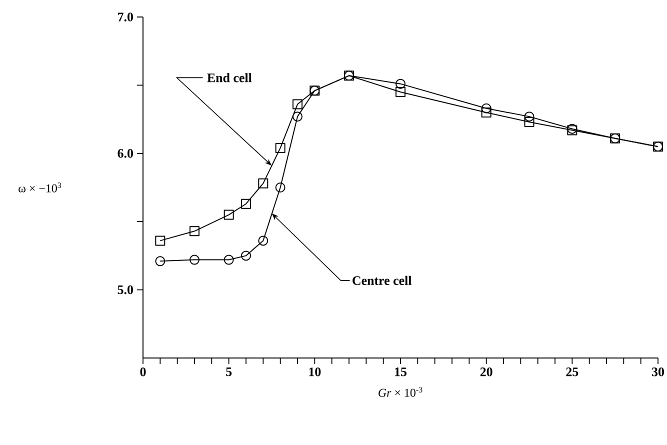  Describe the element at coordinates (143, 372) in the screenshot. I see `x-tick-label: 0` at that location.